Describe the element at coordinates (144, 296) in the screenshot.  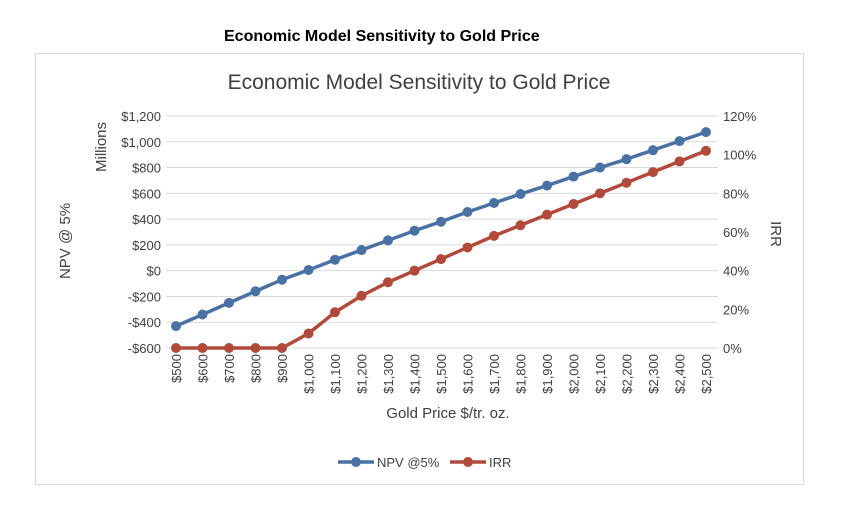
I see `y-tick-label: -$200` at that location.